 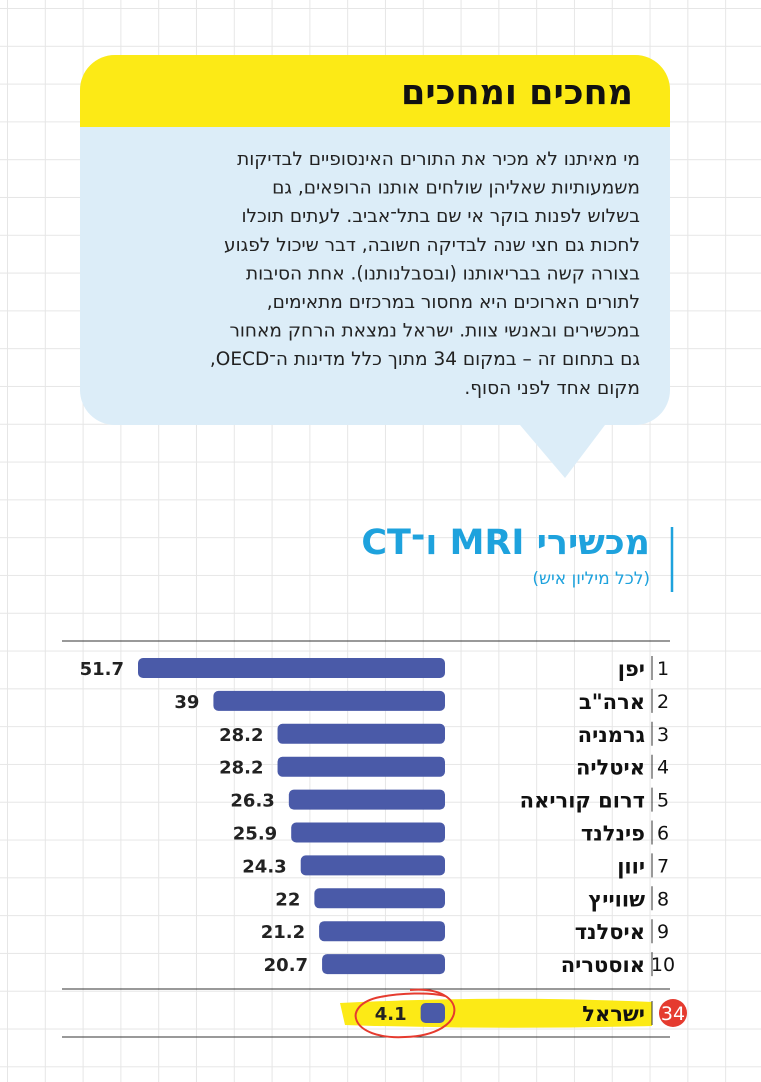 I want to click on chart-title: מכשירי MRI ו־CT, so click(x=505, y=543).